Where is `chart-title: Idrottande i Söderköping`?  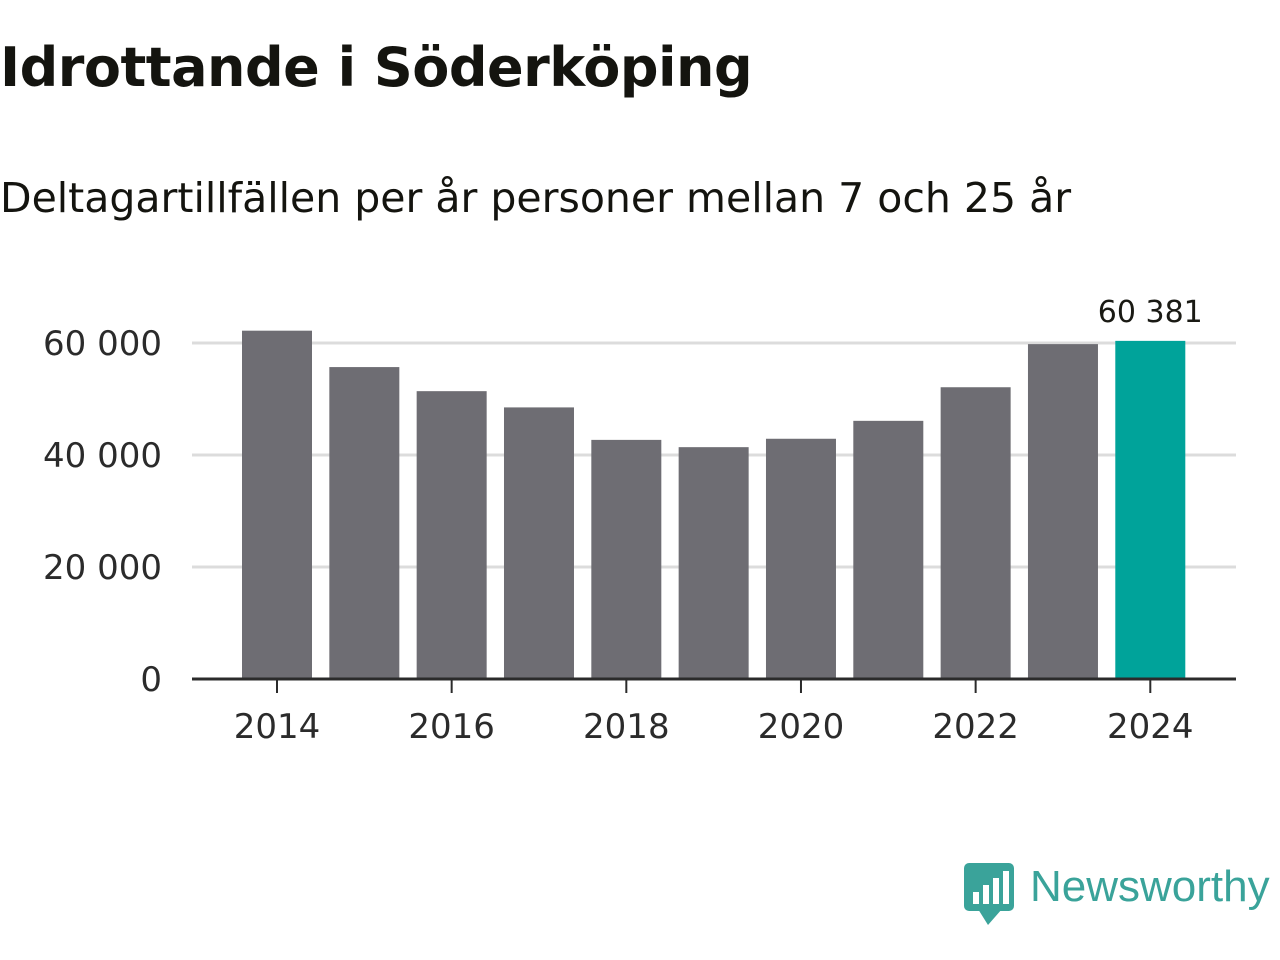
chart-title: Idrottande i Söderköping is located at coordinates (376, 67).